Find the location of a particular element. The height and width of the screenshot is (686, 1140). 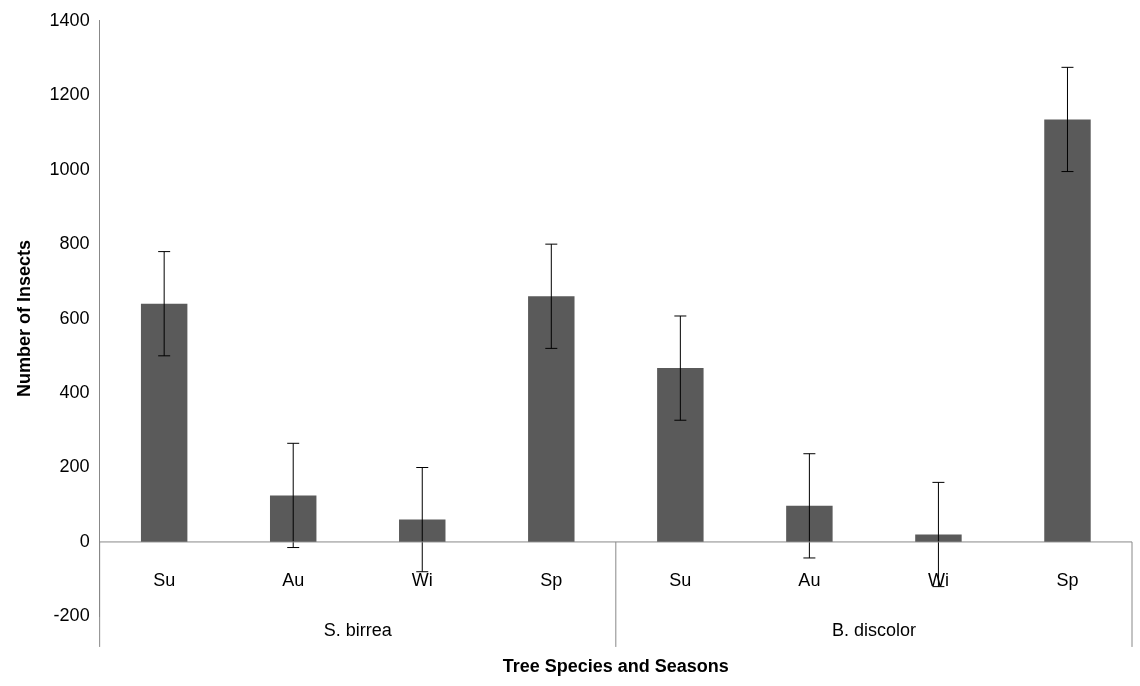

y-tick-label: 600 is located at coordinates (74, 317).